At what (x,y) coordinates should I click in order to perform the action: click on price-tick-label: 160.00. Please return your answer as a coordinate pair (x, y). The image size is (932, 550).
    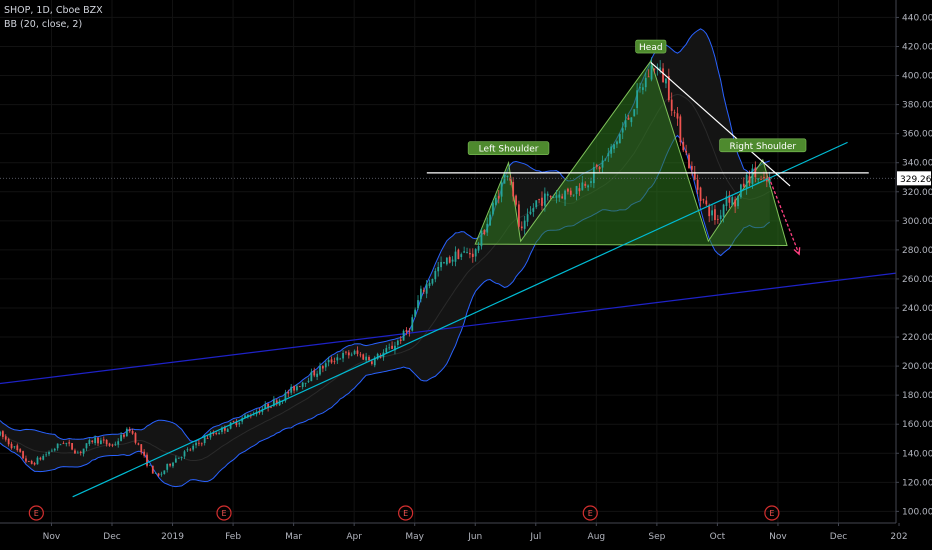
    Looking at the image, I should click on (917, 425).